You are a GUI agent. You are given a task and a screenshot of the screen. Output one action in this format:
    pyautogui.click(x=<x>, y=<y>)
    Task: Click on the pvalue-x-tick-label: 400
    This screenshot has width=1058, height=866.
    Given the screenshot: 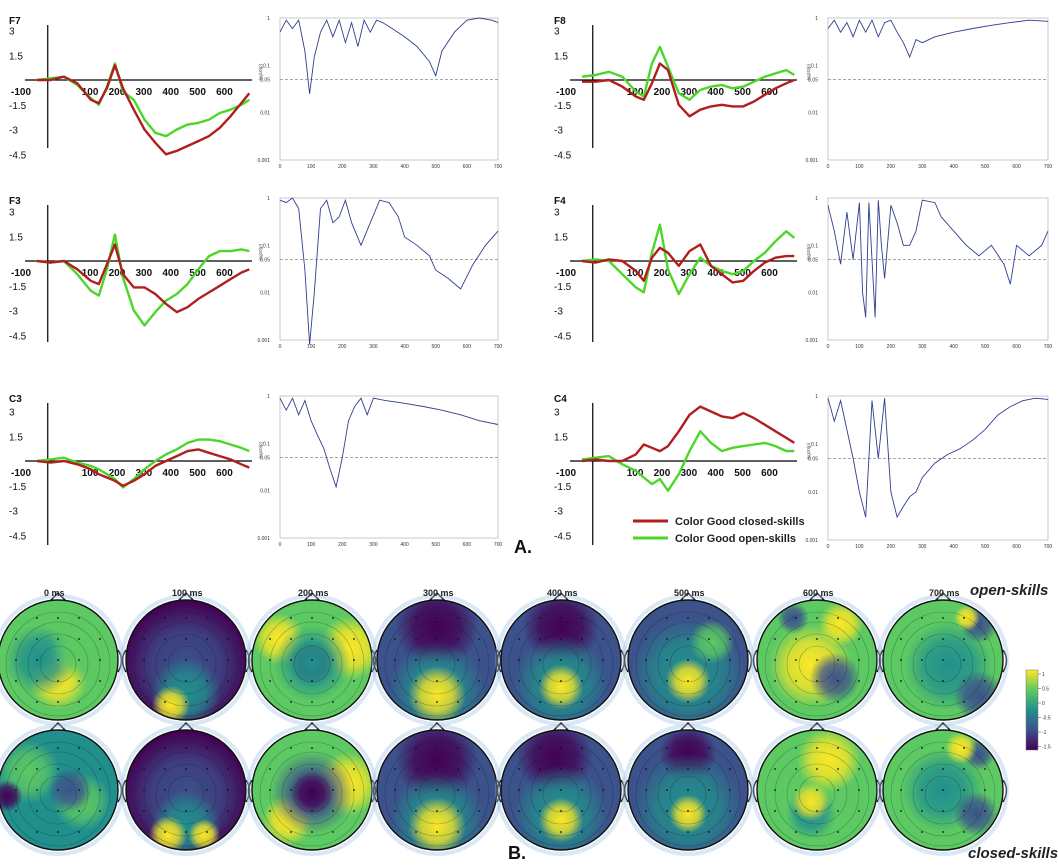 What is the action you would take?
    pyautogui.click(x=954, y=167)
    